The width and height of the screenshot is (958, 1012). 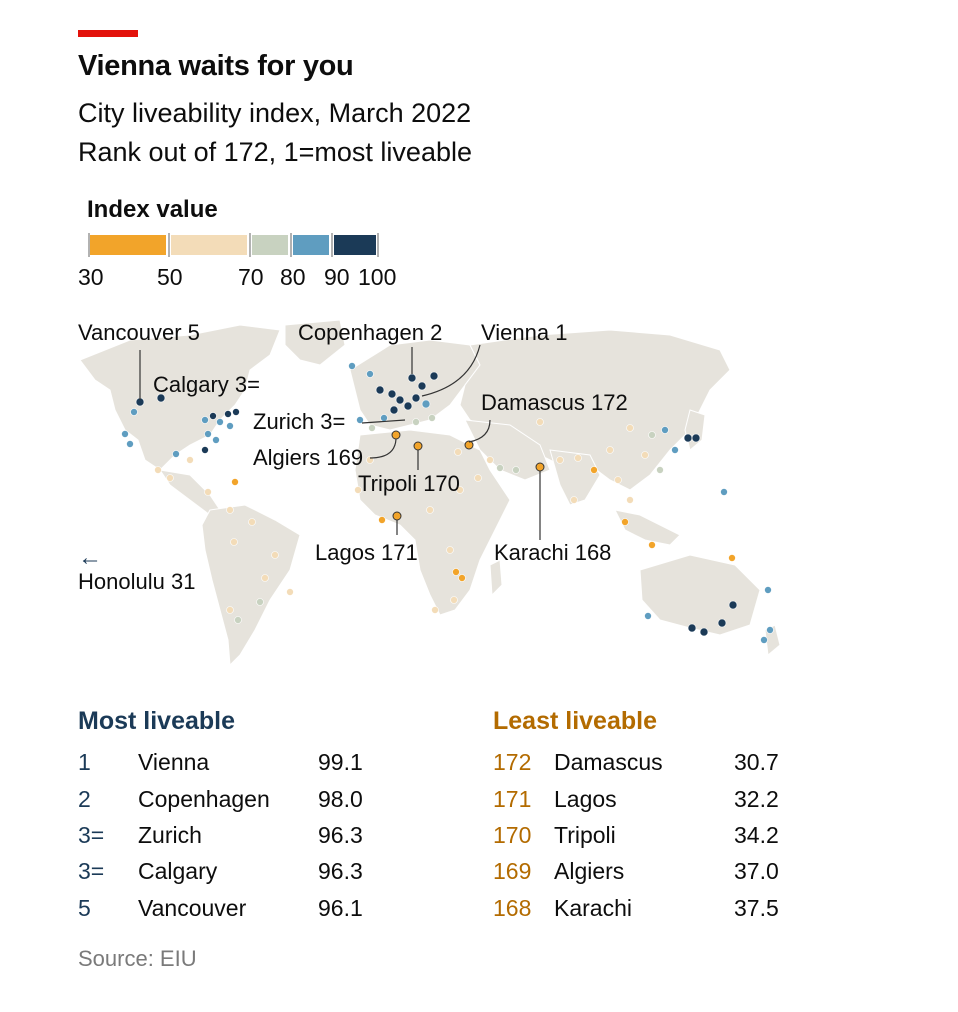 I want to click on leader-damascus, so click(x=479, y=431).